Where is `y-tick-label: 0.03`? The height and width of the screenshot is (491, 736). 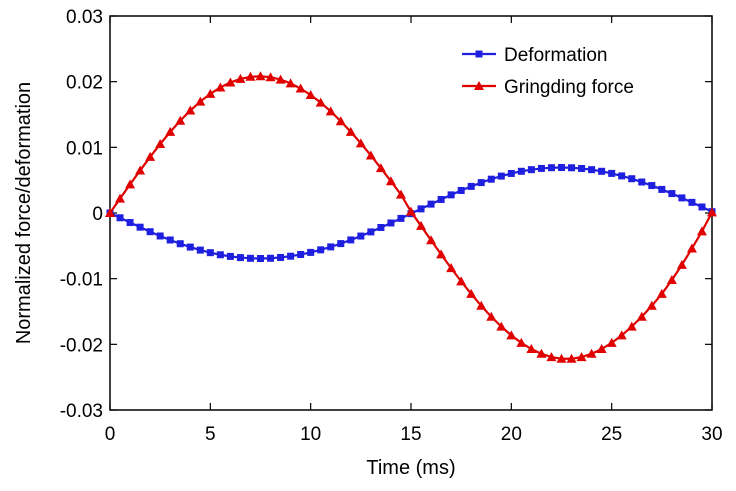
y-tick-label: 0.03 is located at coordinates (84, 17).